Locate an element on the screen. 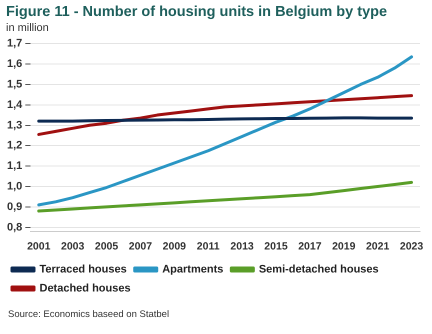 This screenshot has width=432, height=334. y-tick-label: 1,3 is located at coordinates (14, 125).